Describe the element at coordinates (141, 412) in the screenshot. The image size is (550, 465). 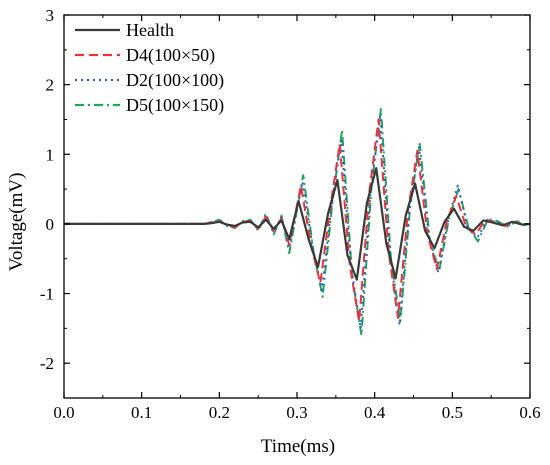
I see `x-tick-label: 0.1` at that location.